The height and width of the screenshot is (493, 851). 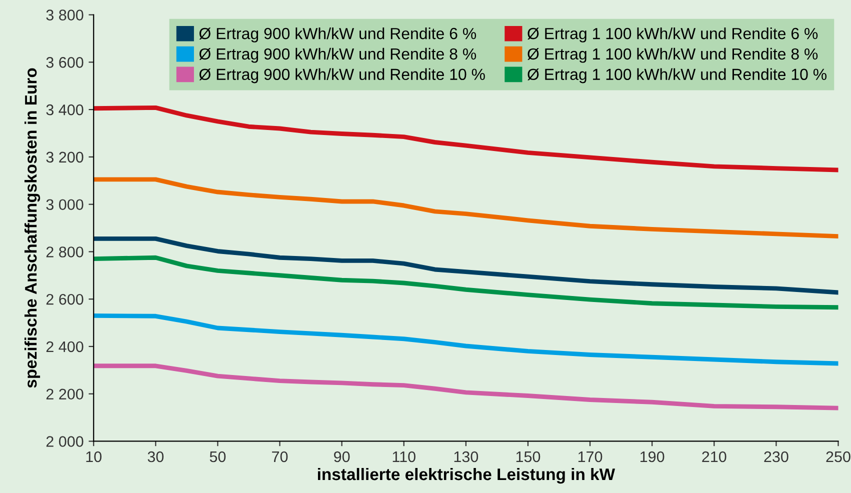 What do you see at coordinates (65, 62) in the screenshot?
I see `y-tick-label: 3 600` at bounding box center [65, 62].